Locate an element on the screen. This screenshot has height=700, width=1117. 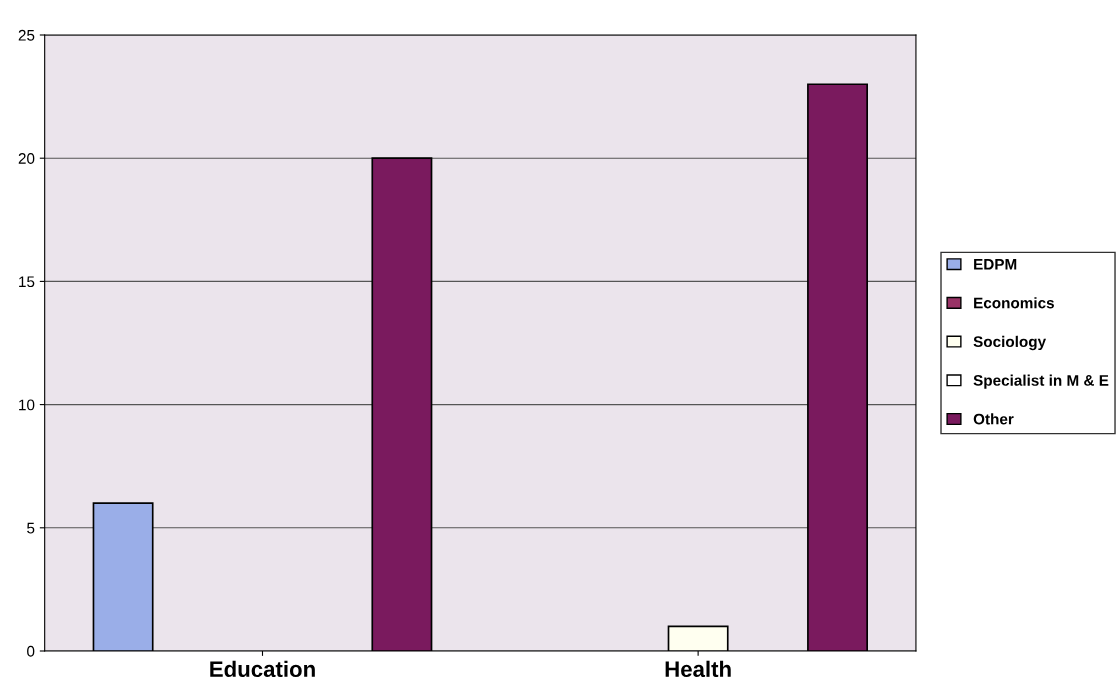
x-tick-label: Health is located at coordinates (698, 669).